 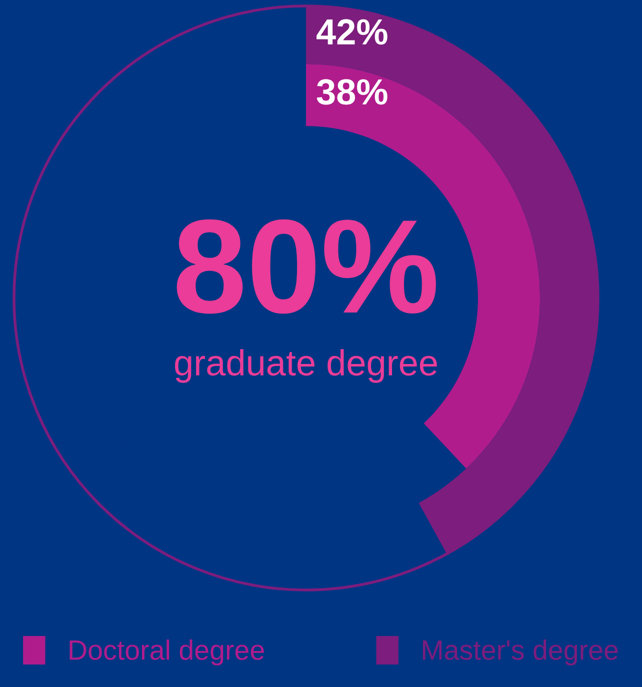 I want to click on legend-label: Doctoral degree, so click(x=167, y=653).